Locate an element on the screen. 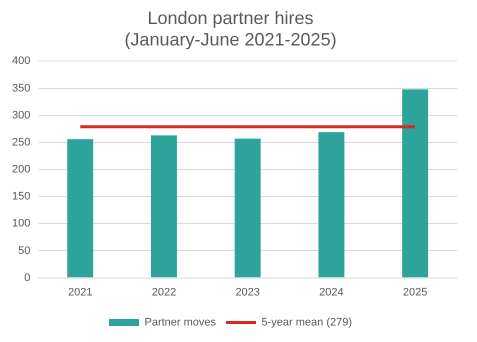 The height and width of the screenshot is (342, 477). y-tick-label: 150 is located at coordinates (21, 196).